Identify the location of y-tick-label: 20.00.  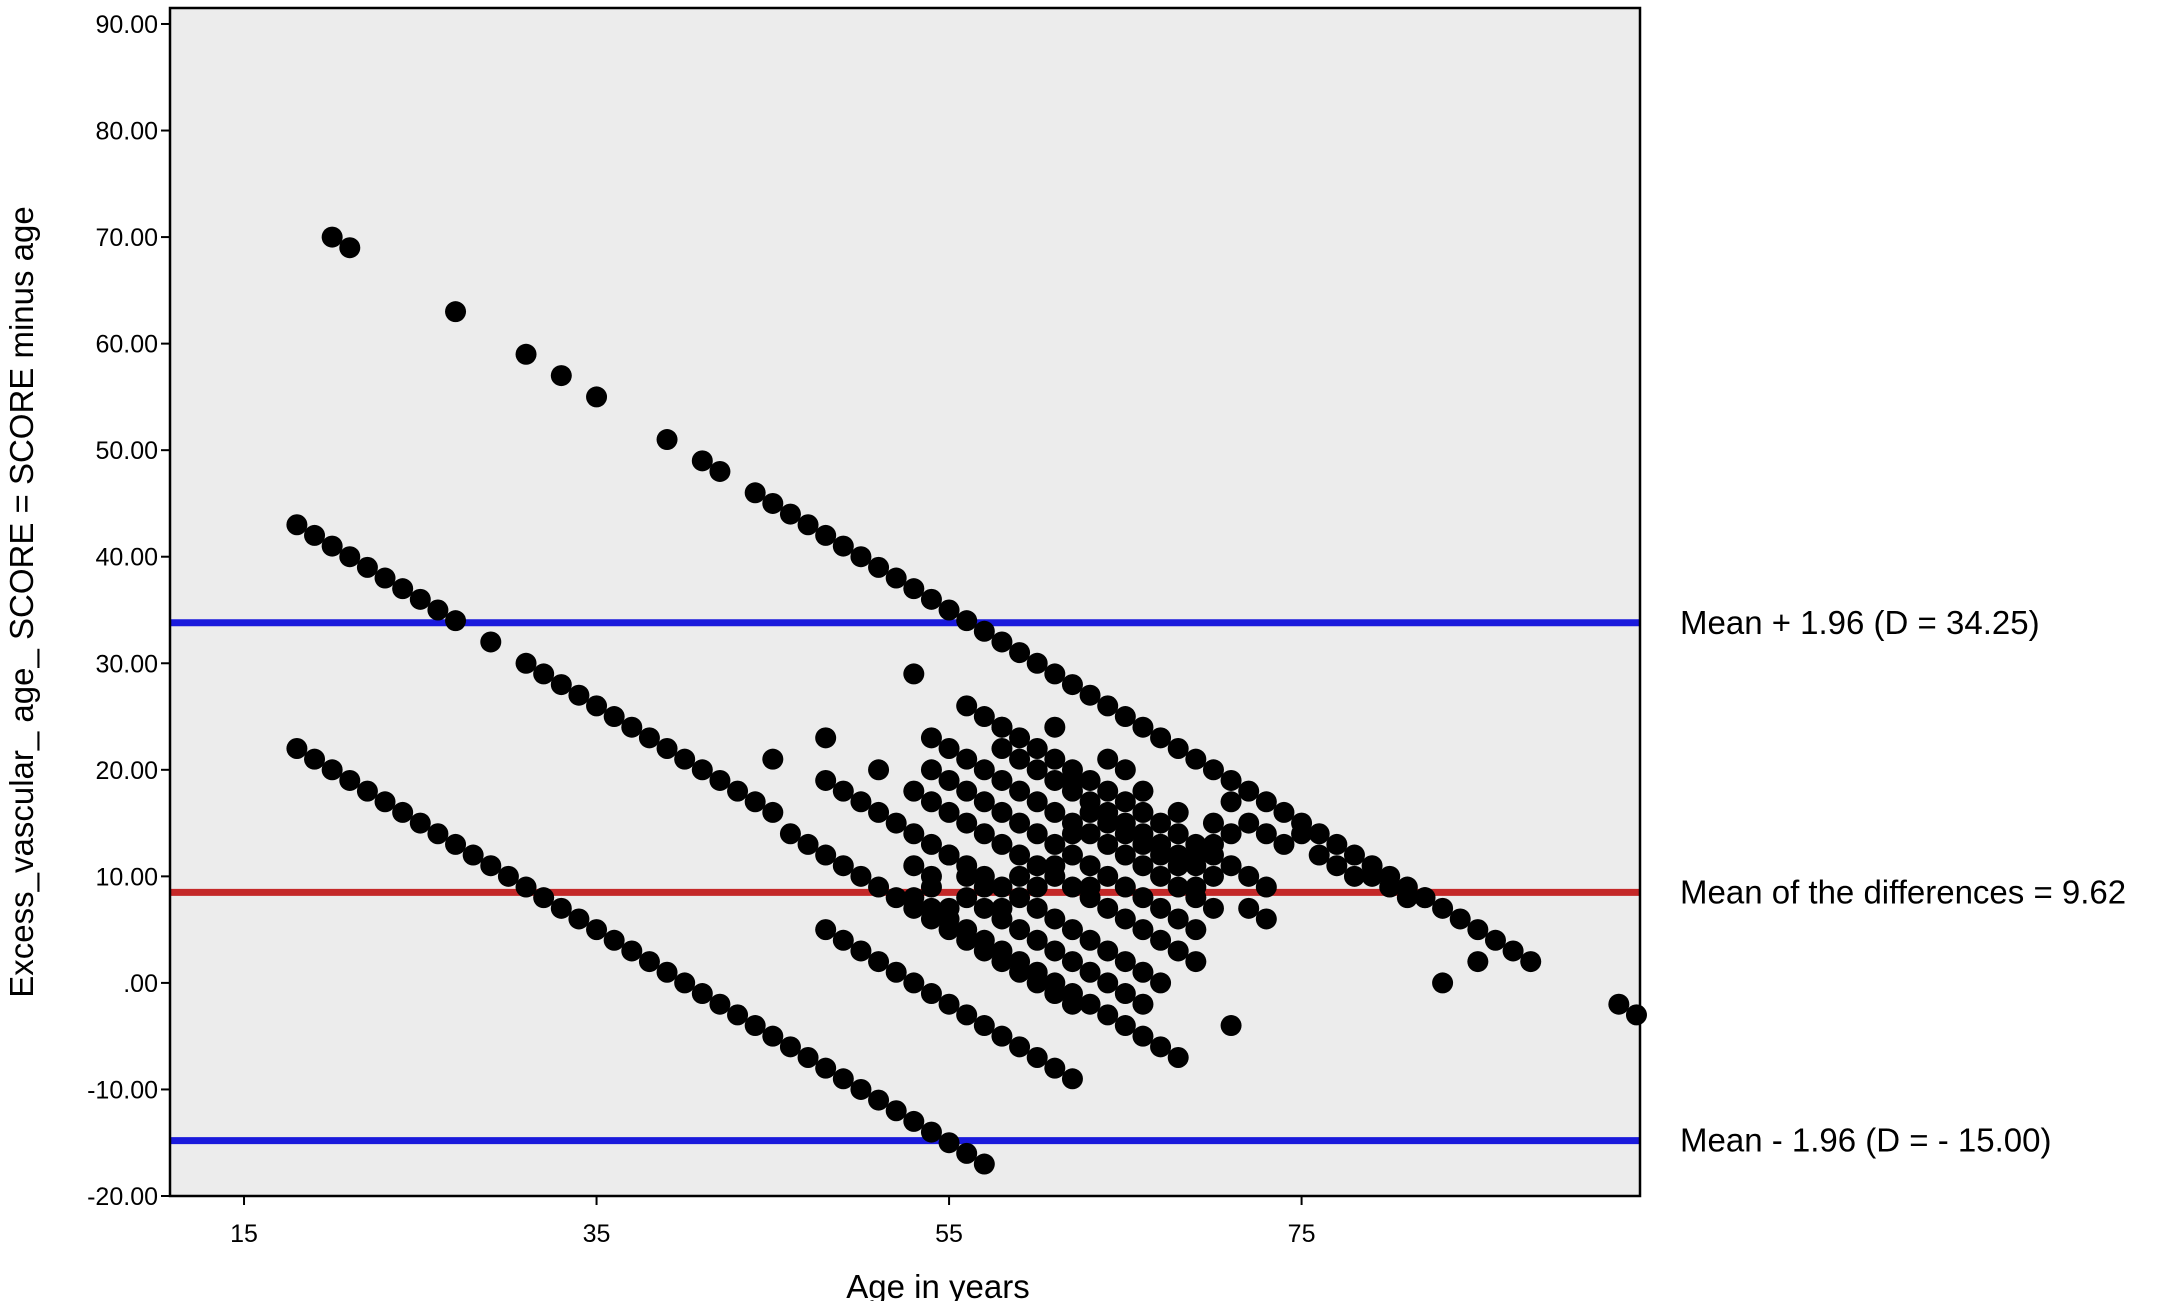
(126, 771).